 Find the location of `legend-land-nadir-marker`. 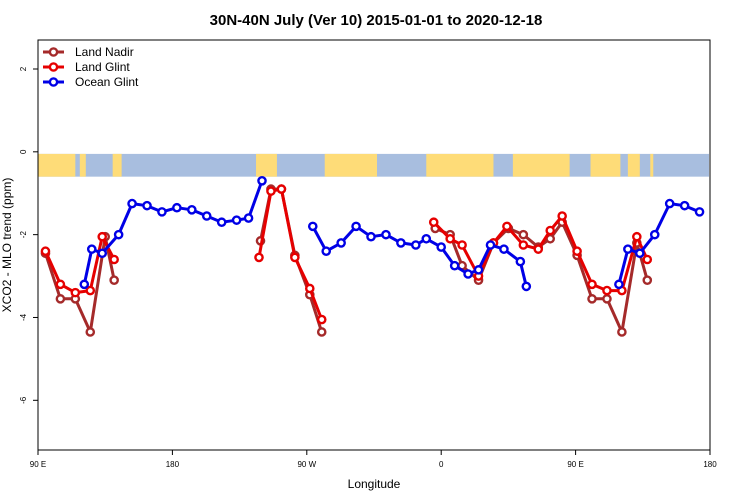

legend-land-nadir-marker is located at coordinates (53, 52).